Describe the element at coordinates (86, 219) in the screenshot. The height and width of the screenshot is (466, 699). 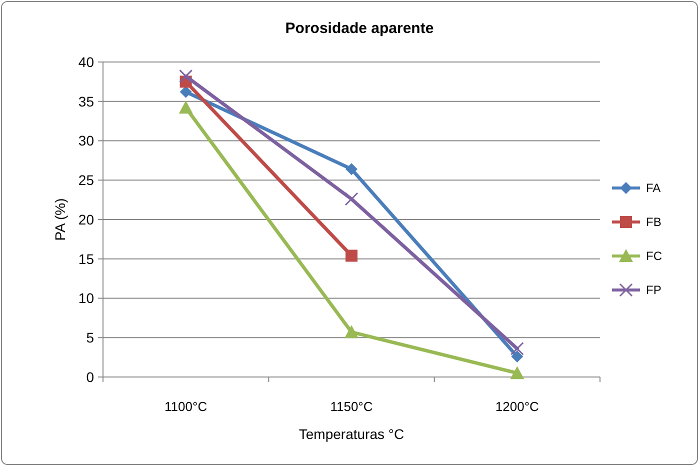
I see `y-tick-label: 20` at that location.